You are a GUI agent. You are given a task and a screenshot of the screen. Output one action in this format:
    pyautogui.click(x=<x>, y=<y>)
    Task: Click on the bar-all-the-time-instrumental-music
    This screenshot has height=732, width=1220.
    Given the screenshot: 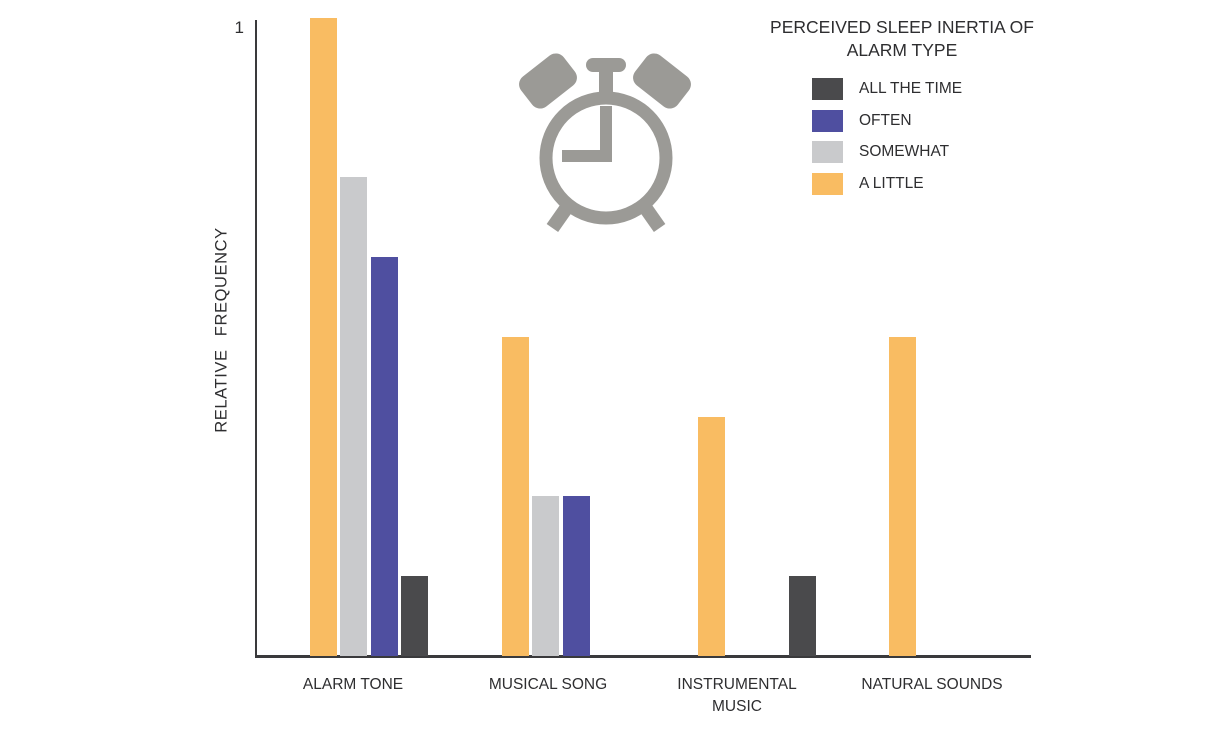 What is the action you would take?
    pyautogui.click(x=802, y=616)
    